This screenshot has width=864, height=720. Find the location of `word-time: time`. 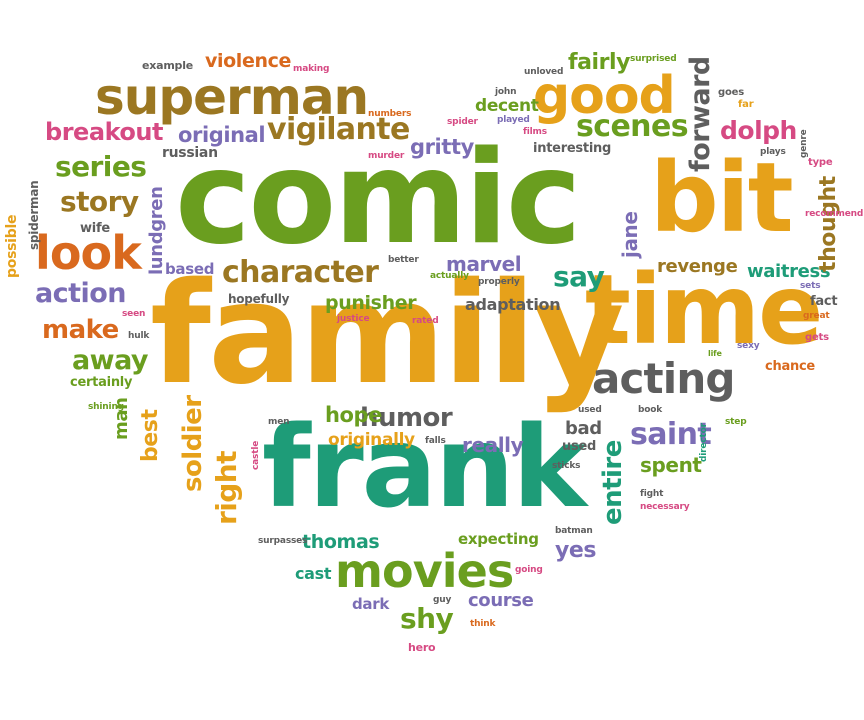

word-time: time is located at coordinates (704, 310).